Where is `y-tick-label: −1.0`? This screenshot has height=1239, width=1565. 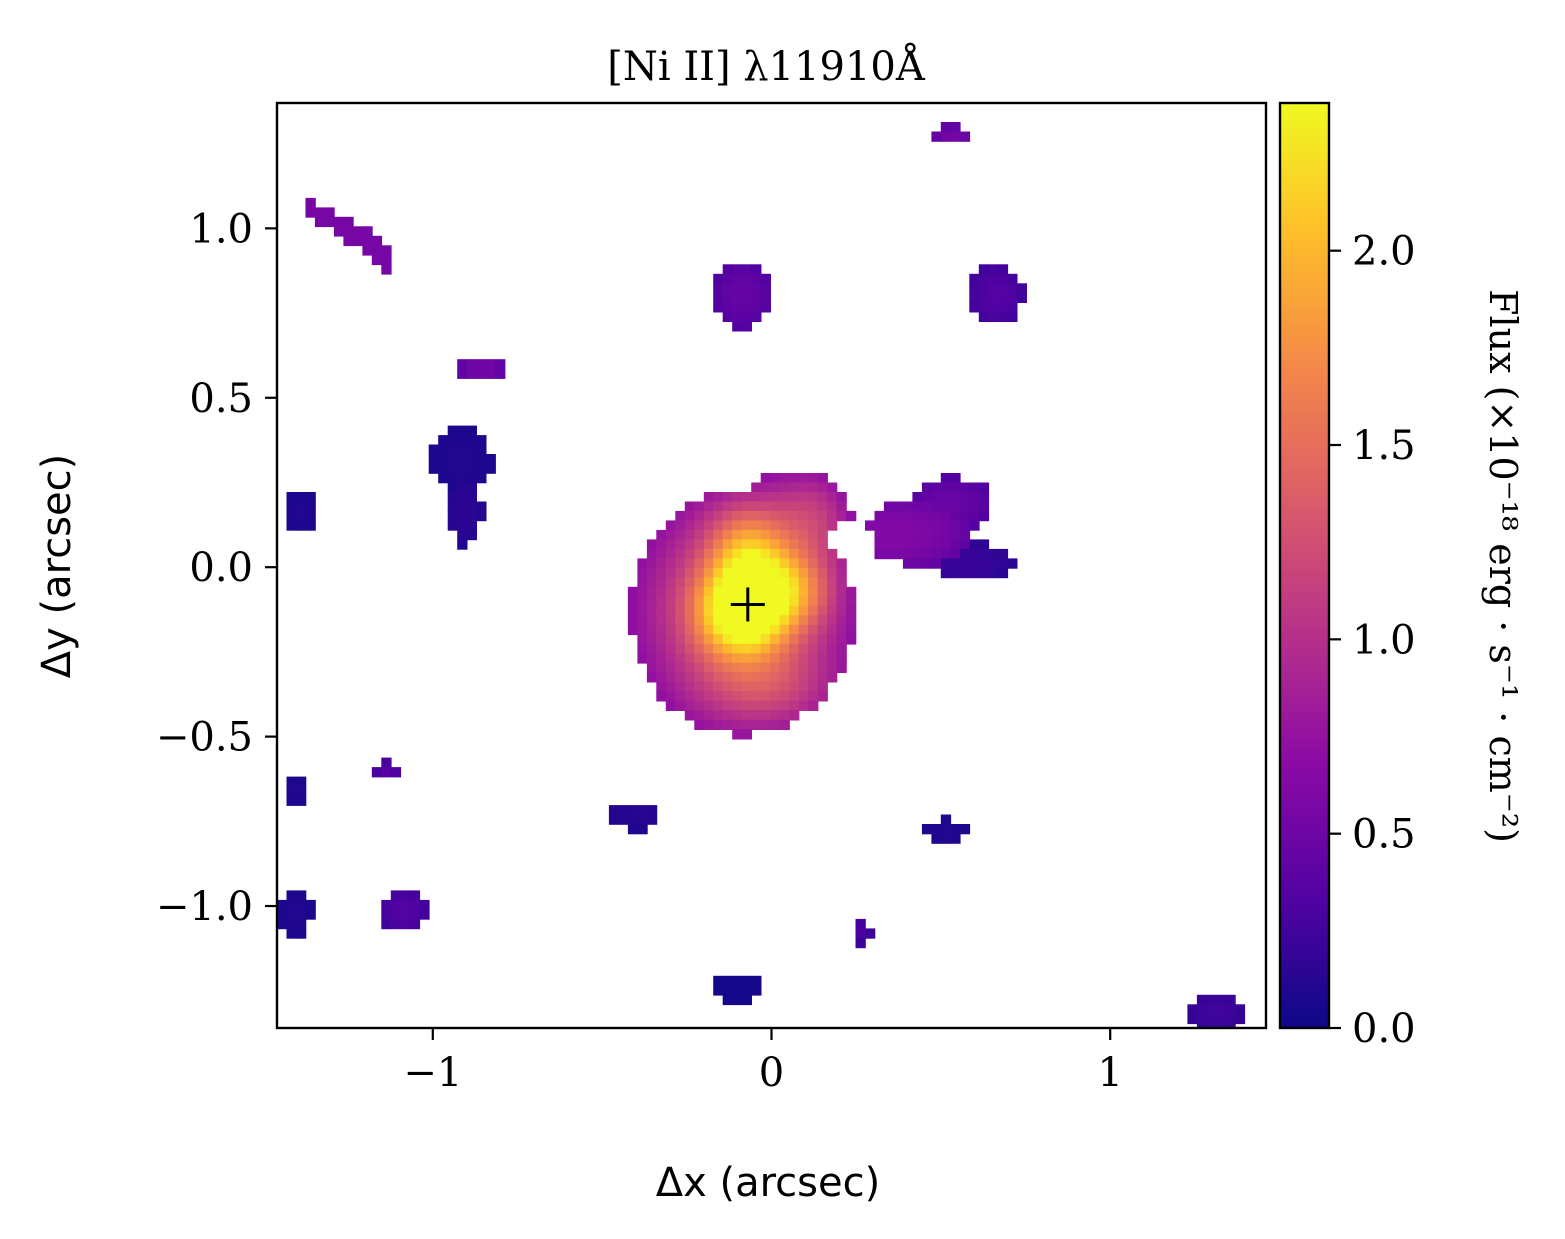
y-tick-label: −1.0 is located at coordinates (204, 907).